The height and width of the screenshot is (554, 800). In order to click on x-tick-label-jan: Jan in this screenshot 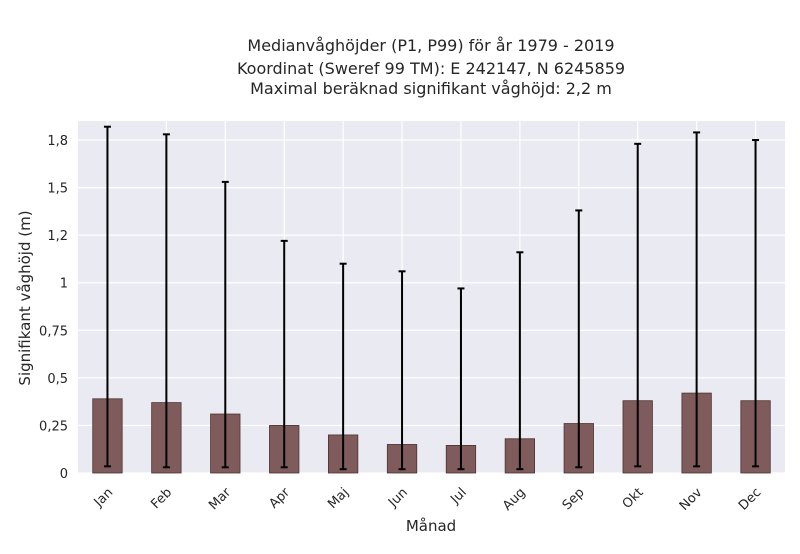, I will do `click(103, 497)`.